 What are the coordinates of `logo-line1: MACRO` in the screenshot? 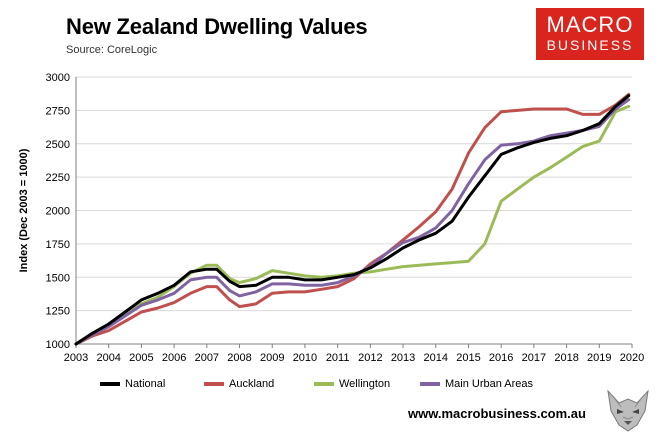 It's located at (590, 24).